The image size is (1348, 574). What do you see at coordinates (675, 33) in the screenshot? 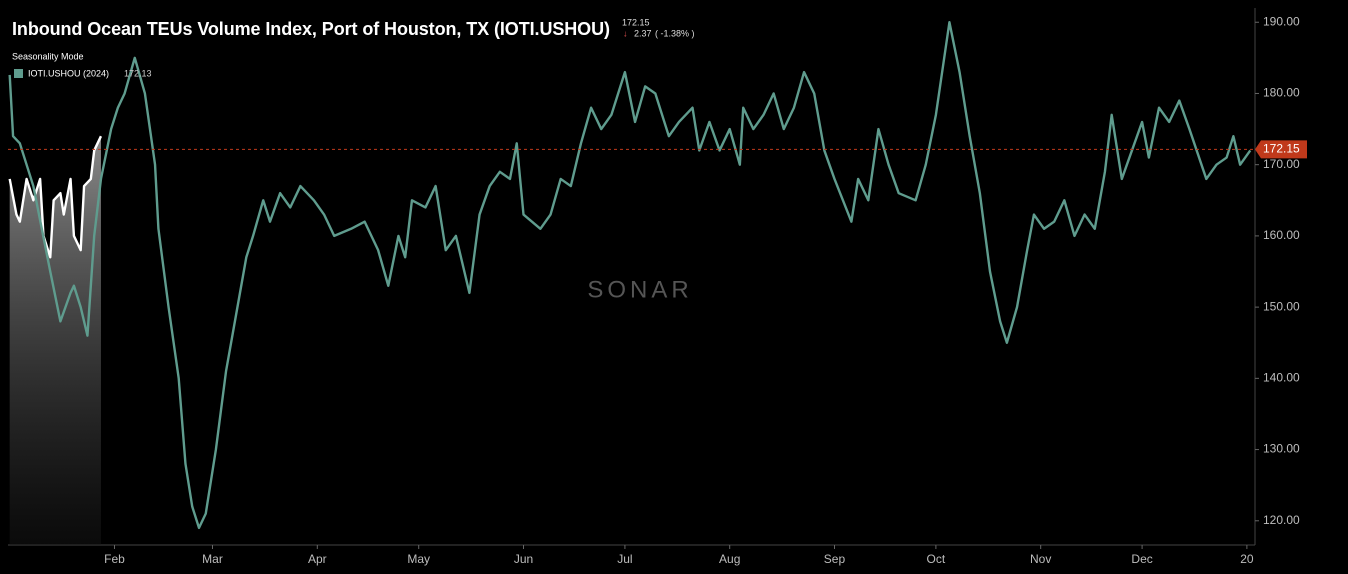
I see `header-change-pct: ( -1.38% )` at bounding box center [675, 33].